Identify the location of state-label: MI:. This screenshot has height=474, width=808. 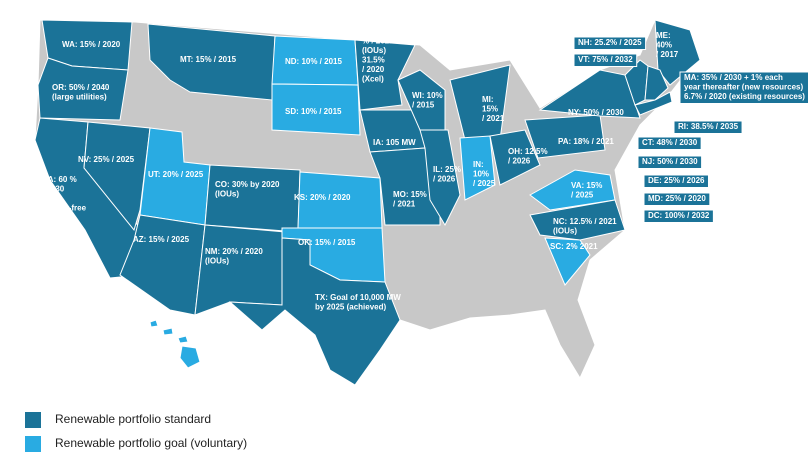
(488, 99).